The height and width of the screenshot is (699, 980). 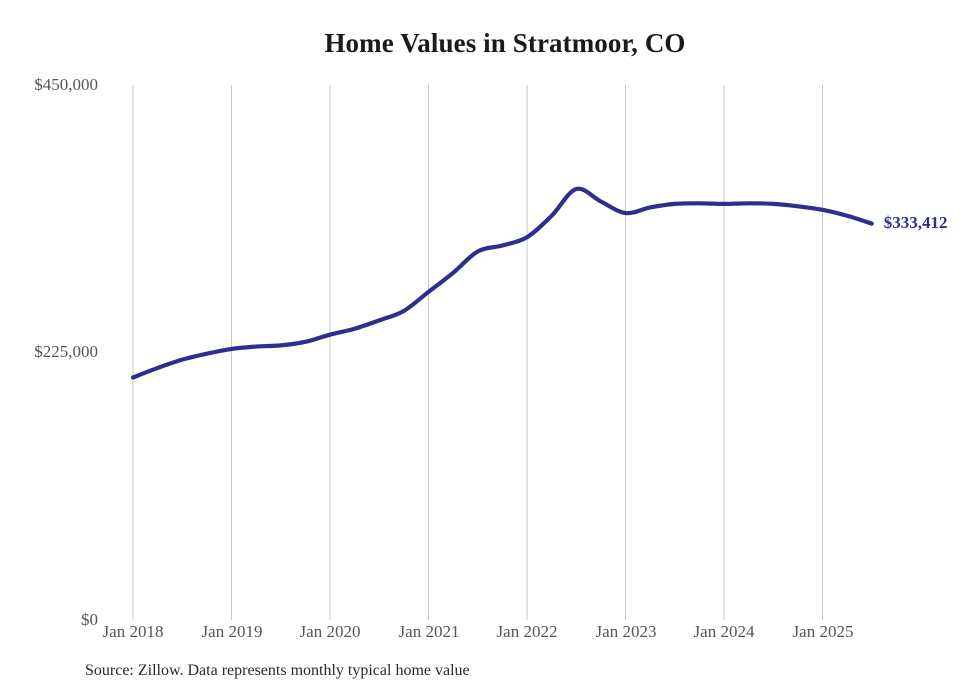 What do you see at coordinates (915, 222) in the screenshot?
I see `end-value-annotation: $333,412` at bounding box center [915, 222].